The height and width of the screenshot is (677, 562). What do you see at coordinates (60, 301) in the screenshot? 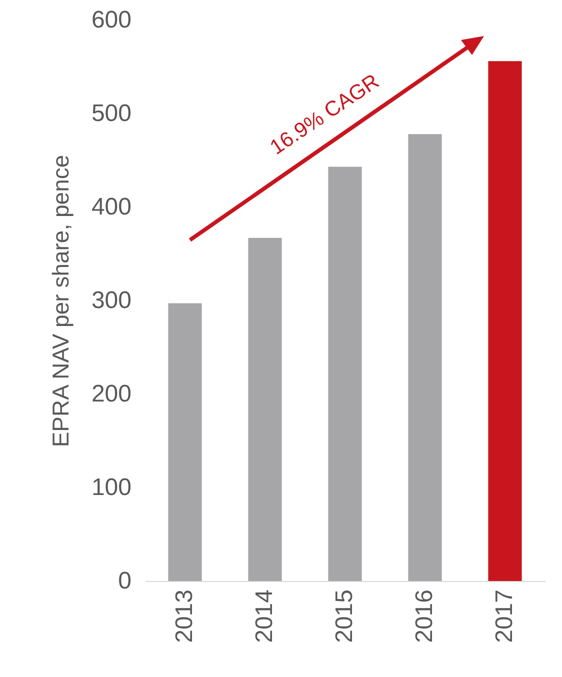
I see `y-axis-title: EPRA NAV per share, pence` at bounding box center [60, 301].